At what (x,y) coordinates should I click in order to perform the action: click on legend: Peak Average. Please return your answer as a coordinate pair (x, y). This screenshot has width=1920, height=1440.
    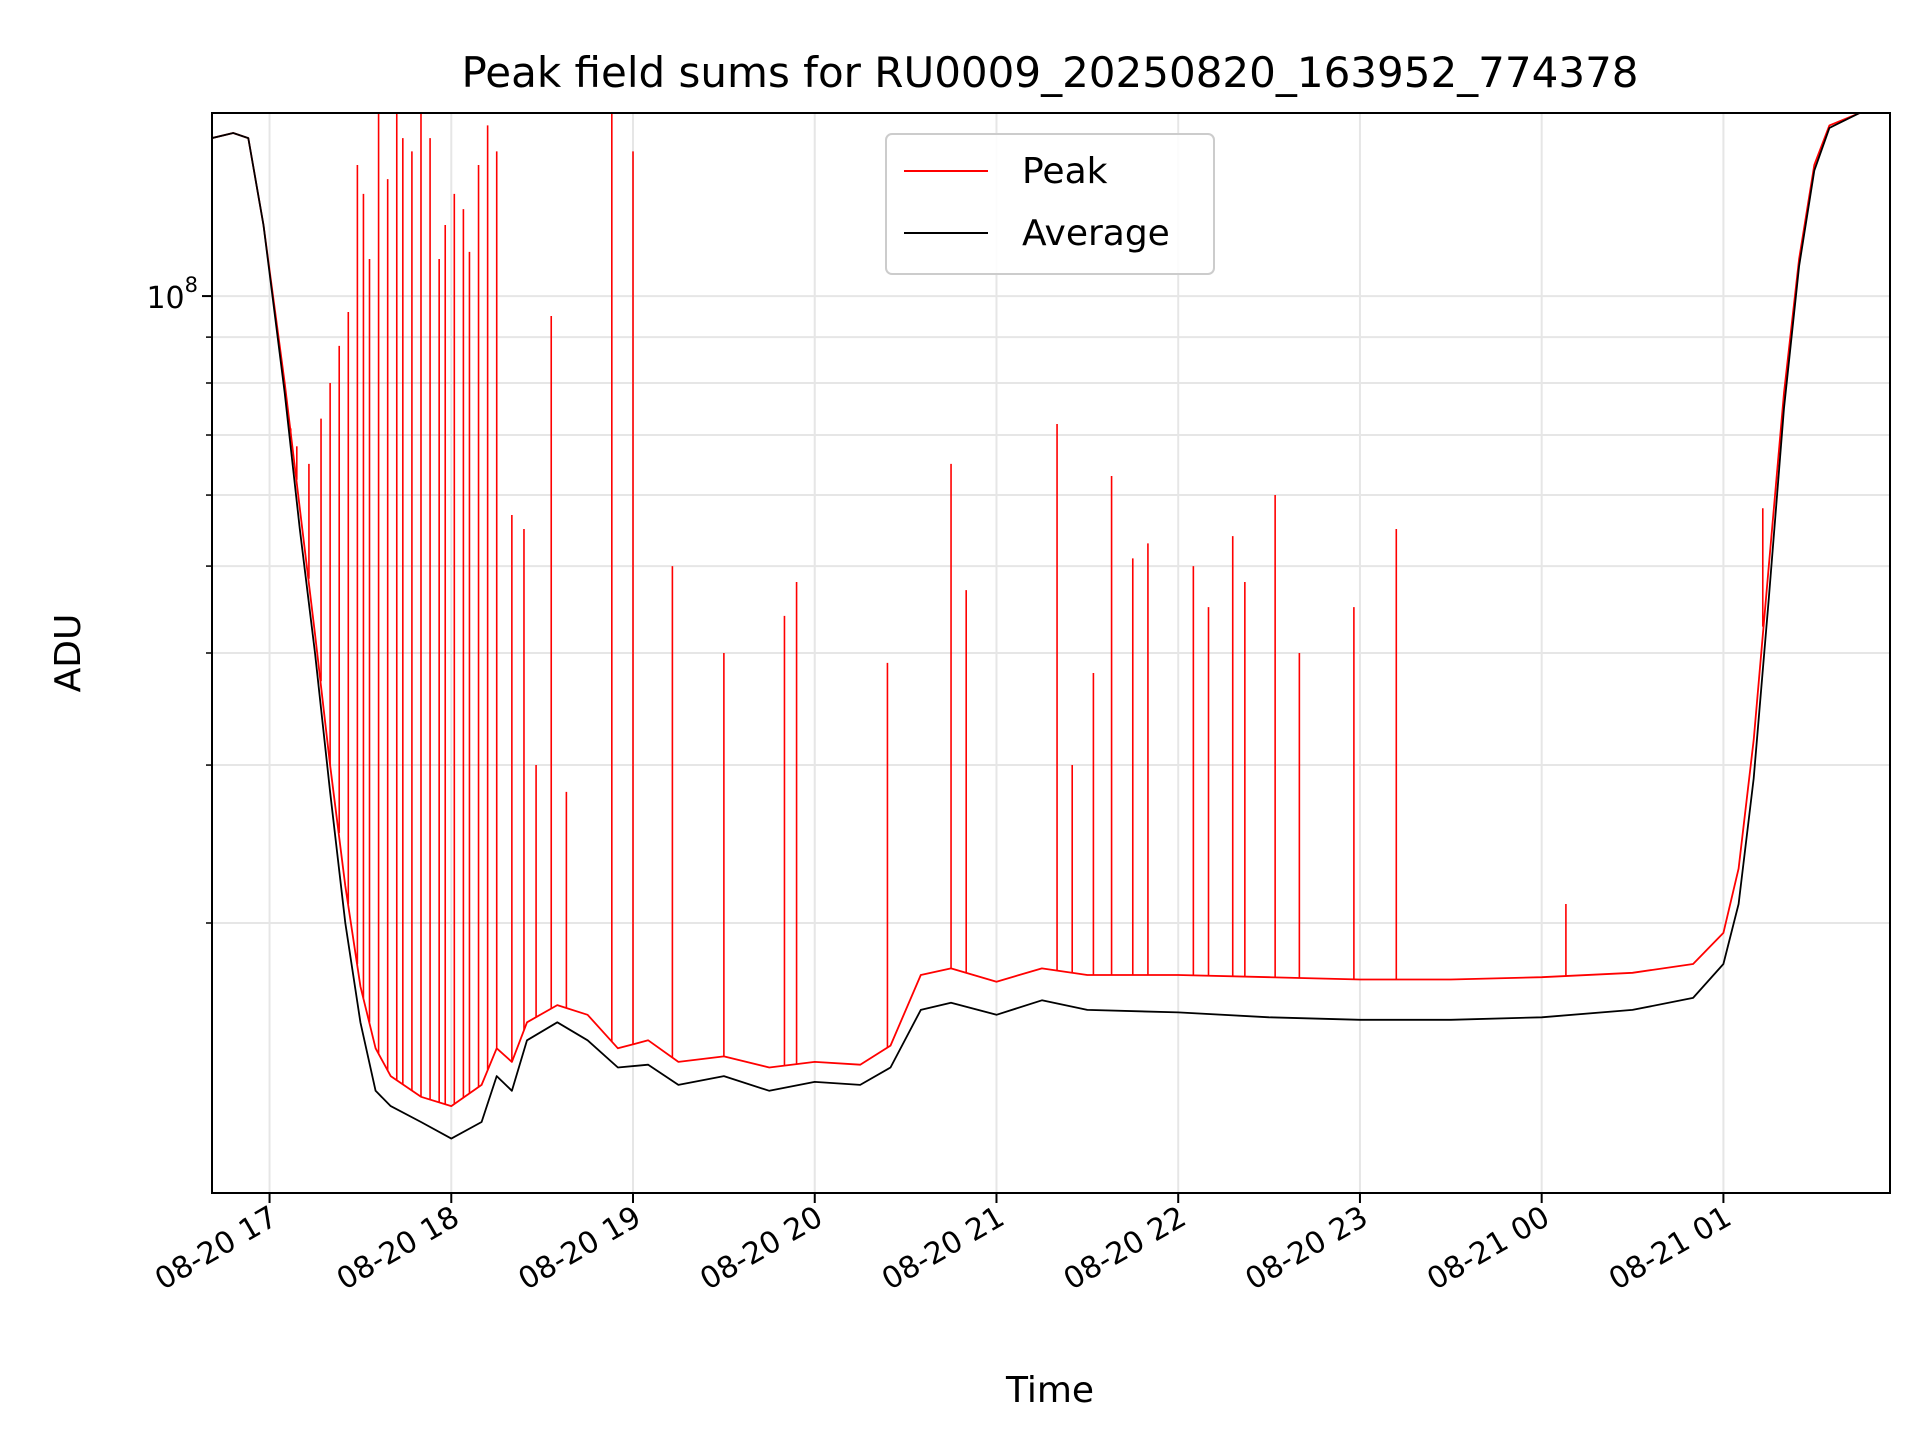
    Looking at the image, I should click on (1050, 204).